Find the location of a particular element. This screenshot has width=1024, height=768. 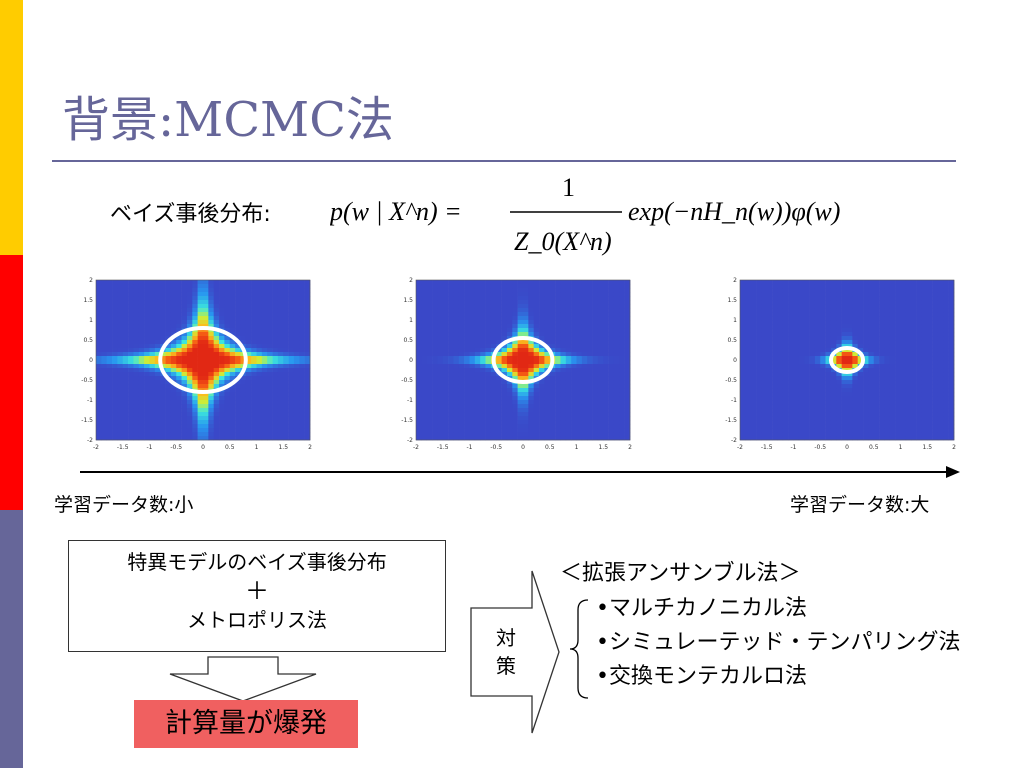

x-tick-label: -2 is located at coordinates (416, 447).